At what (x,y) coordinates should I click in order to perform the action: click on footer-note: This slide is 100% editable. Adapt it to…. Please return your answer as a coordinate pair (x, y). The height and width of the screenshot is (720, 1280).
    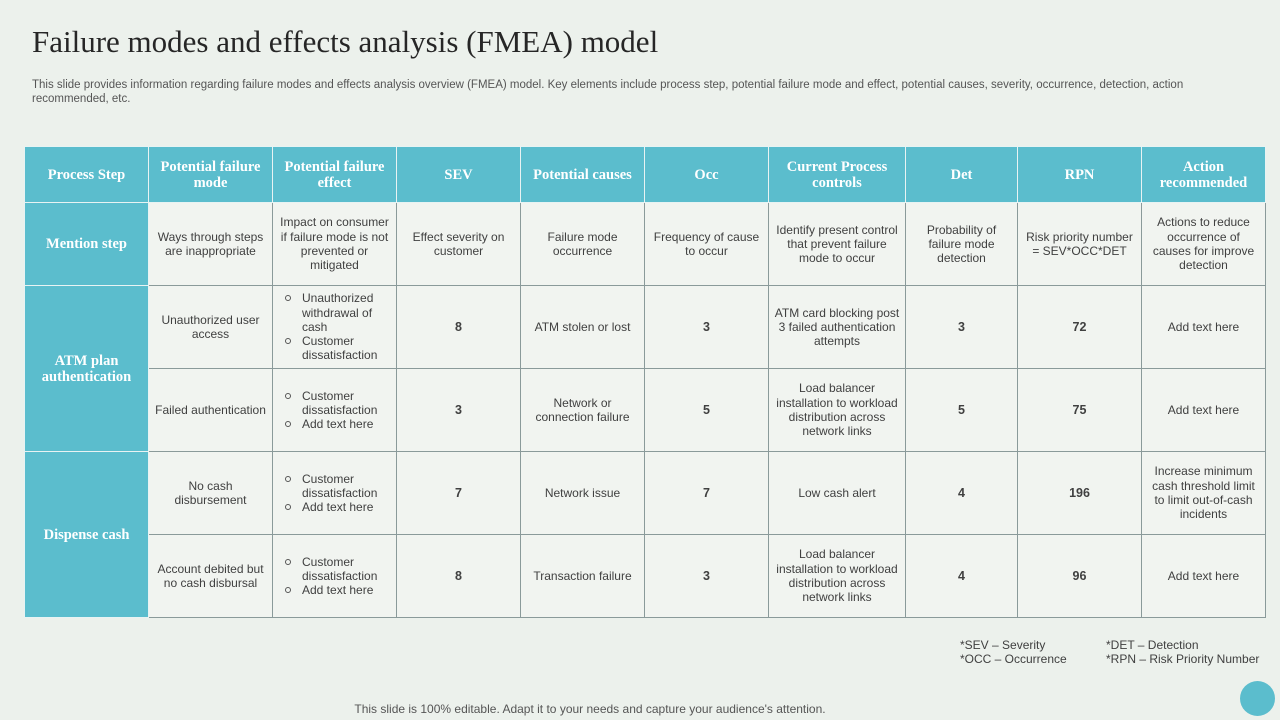
    Looking at the image, I should click on (590, 709).